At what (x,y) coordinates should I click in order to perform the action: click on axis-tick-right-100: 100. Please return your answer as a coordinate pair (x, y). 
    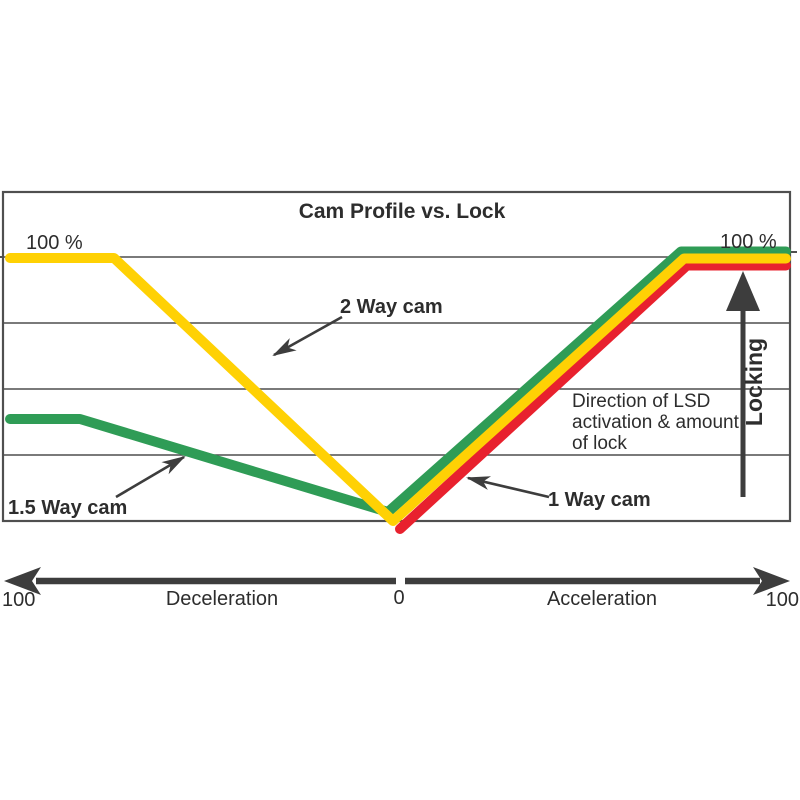
    Looking at the image, I should click on (782, 600).